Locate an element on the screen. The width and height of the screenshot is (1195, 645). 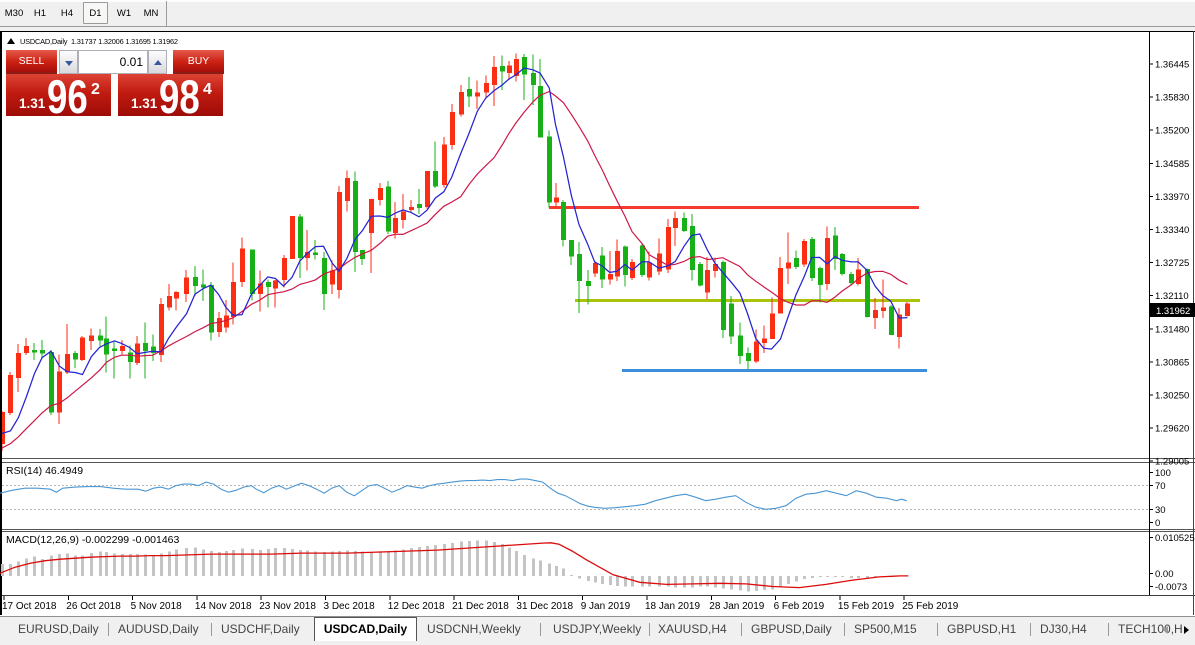
svg-text: 70 is located at coordinates (1160, 486).